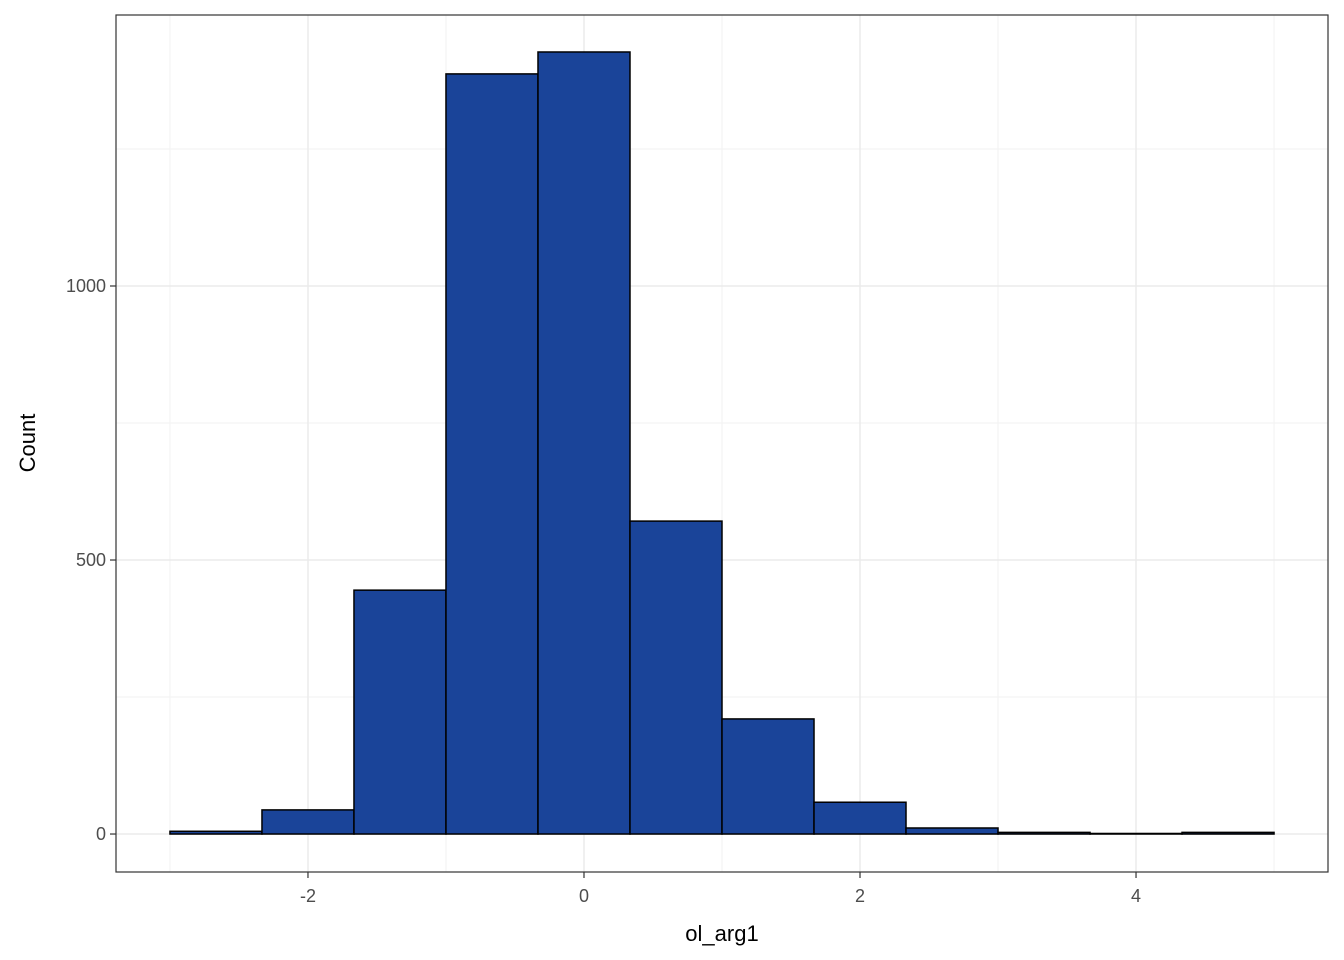  I want to click on y-axis-title: Count, so click(27, 443).